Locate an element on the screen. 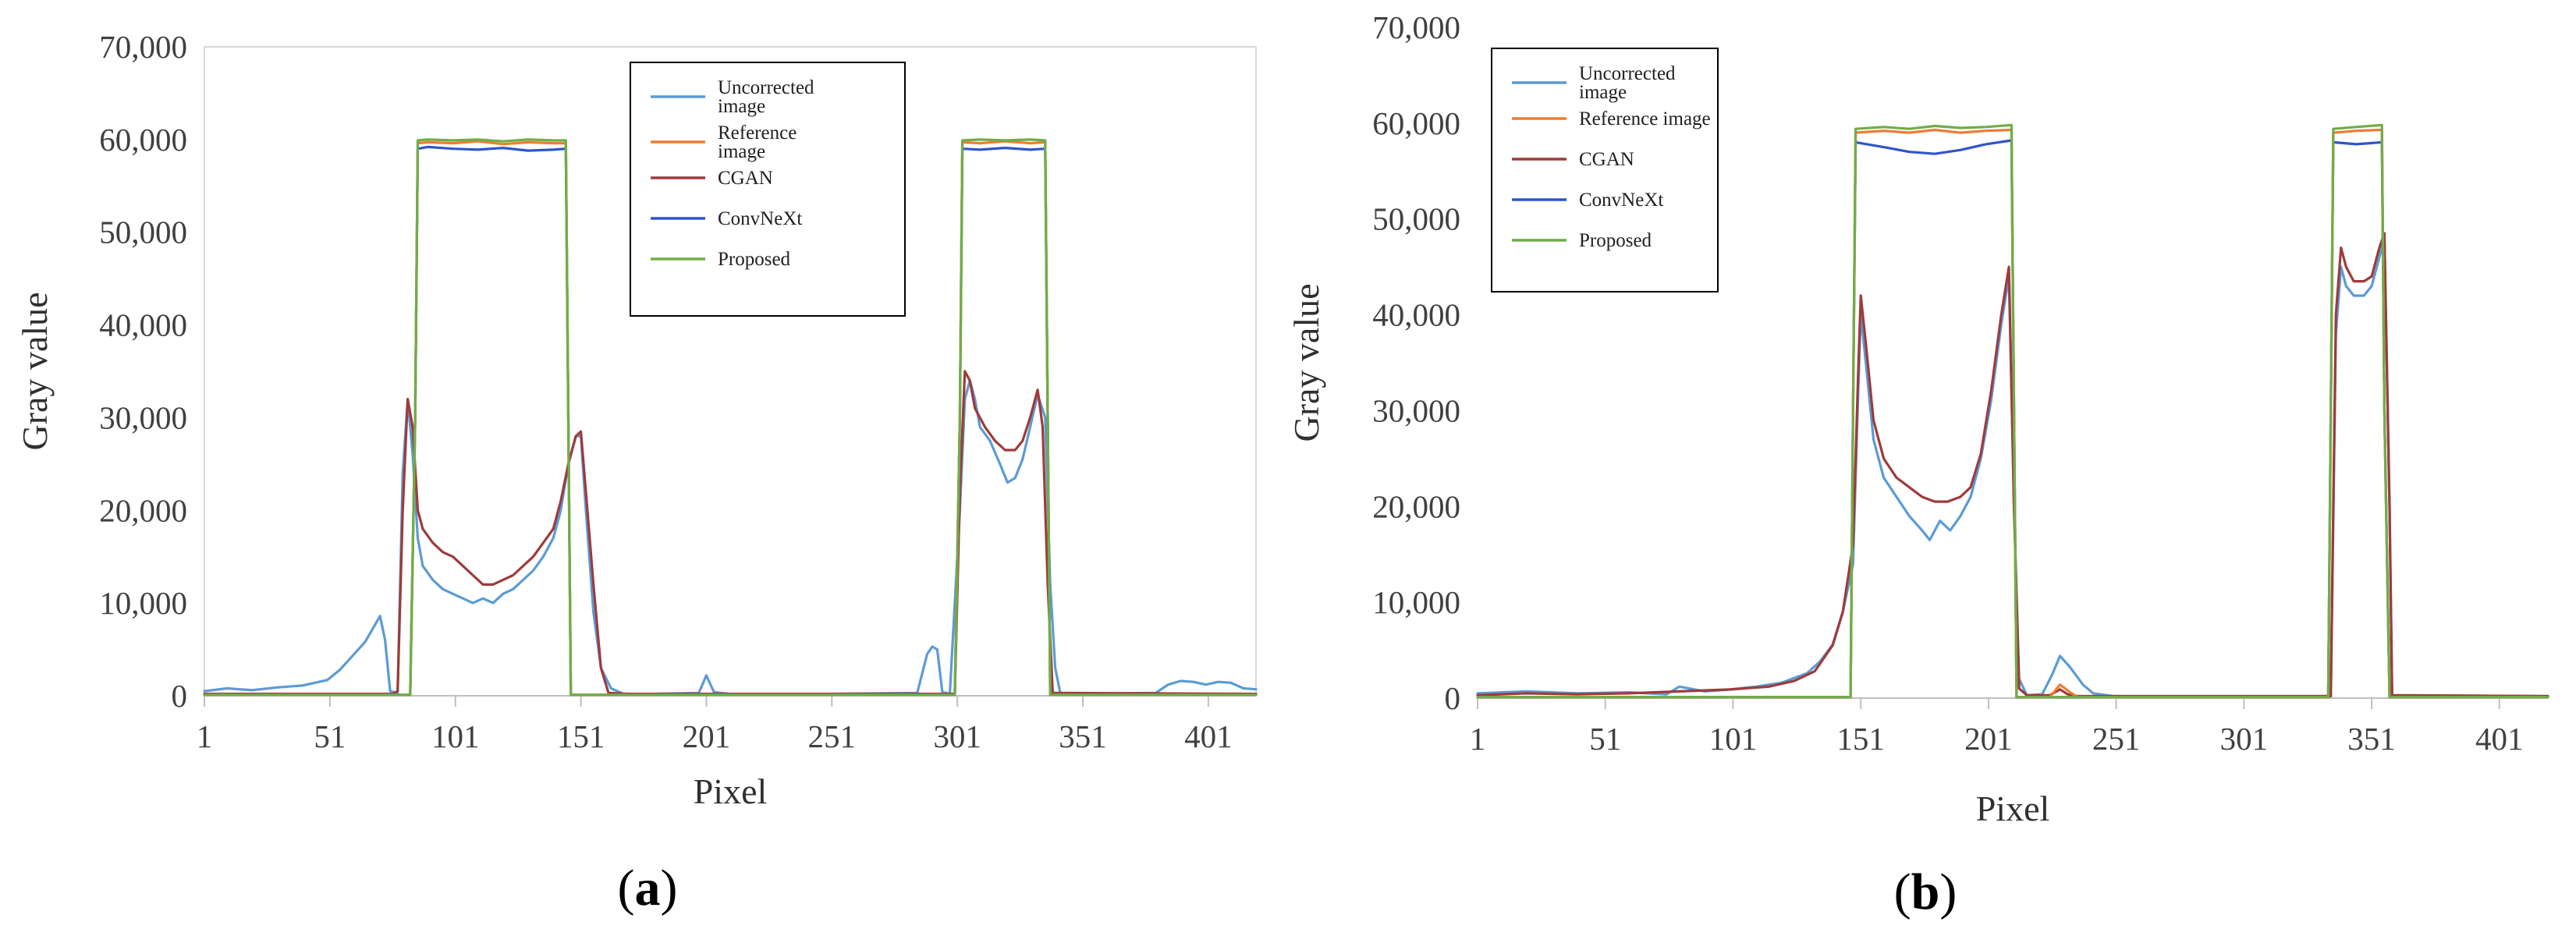 Image resolution: width=2576 pixels, height=936 pixels. legend-label: Reference image is located at coordinates (1645, 119).